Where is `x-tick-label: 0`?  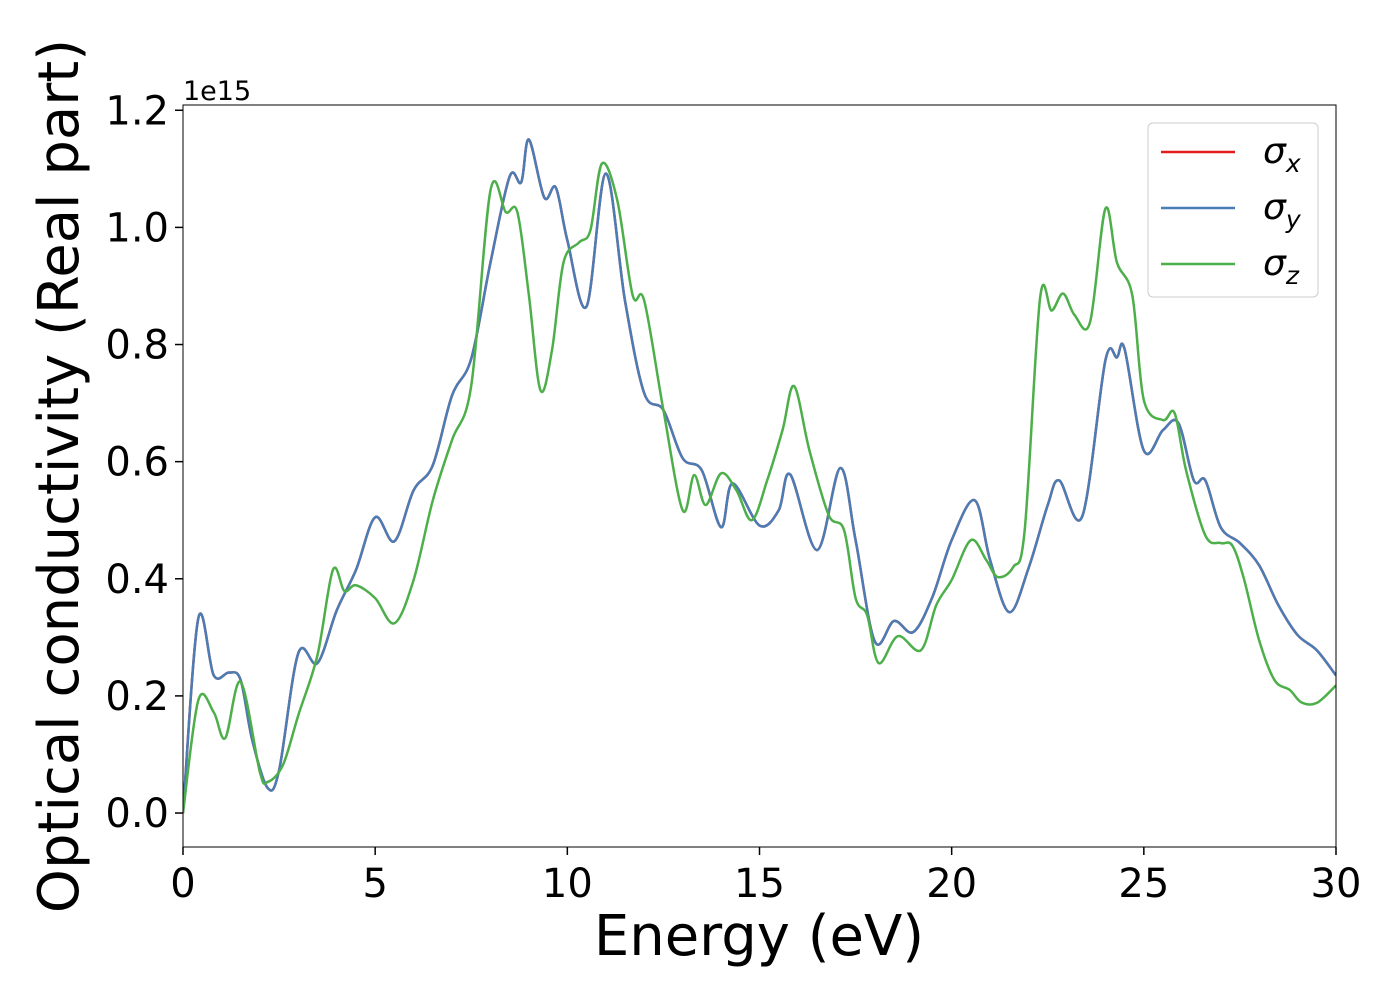
x-tick-label: 0 is located at coordinates (182, 884).